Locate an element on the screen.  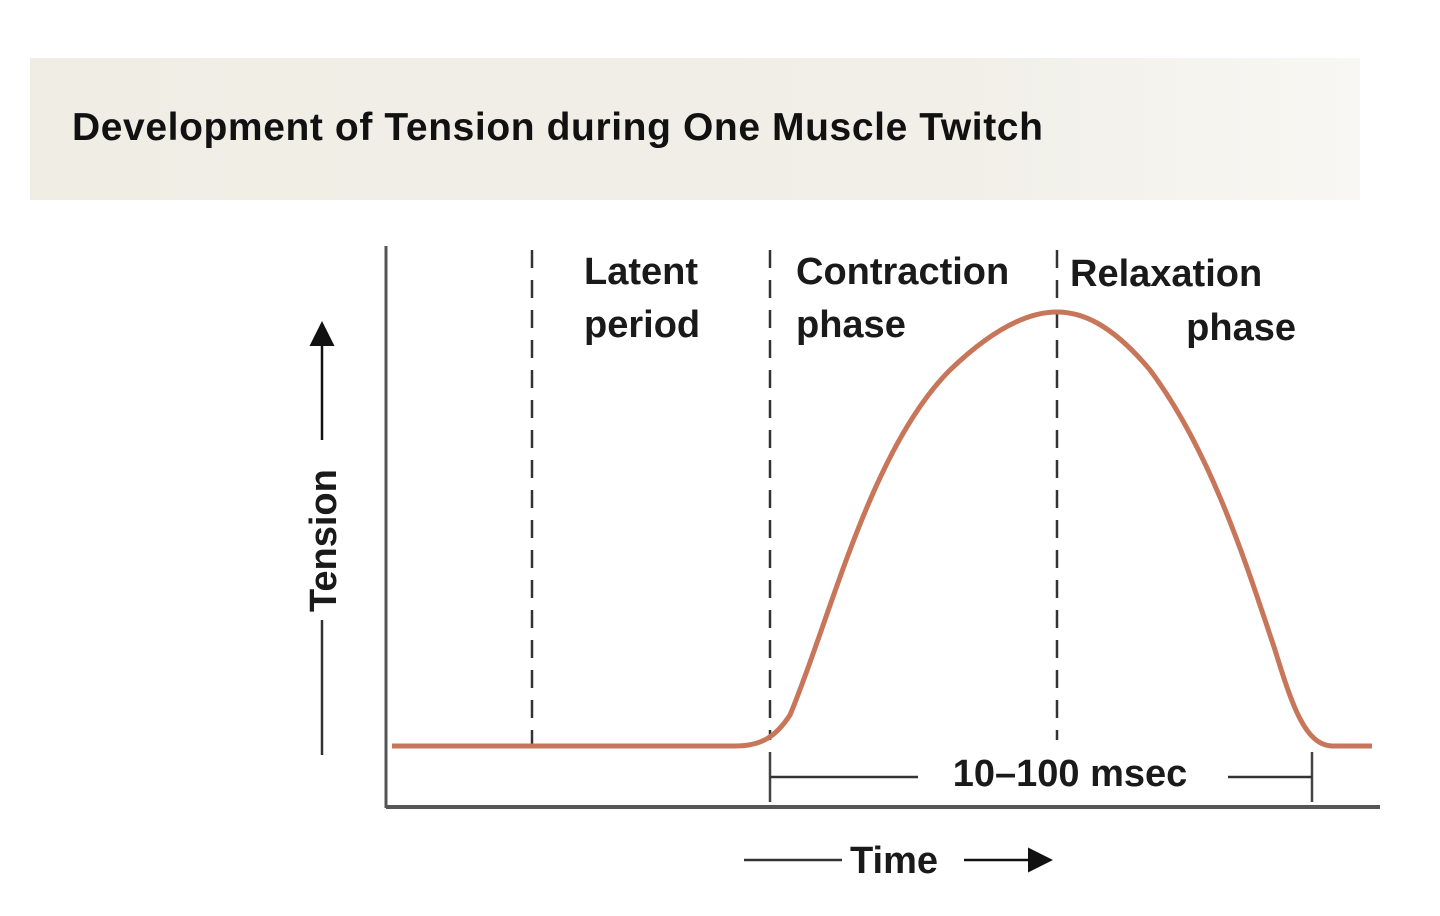
x-axis-label: Time is located at coordinates (894, 861).